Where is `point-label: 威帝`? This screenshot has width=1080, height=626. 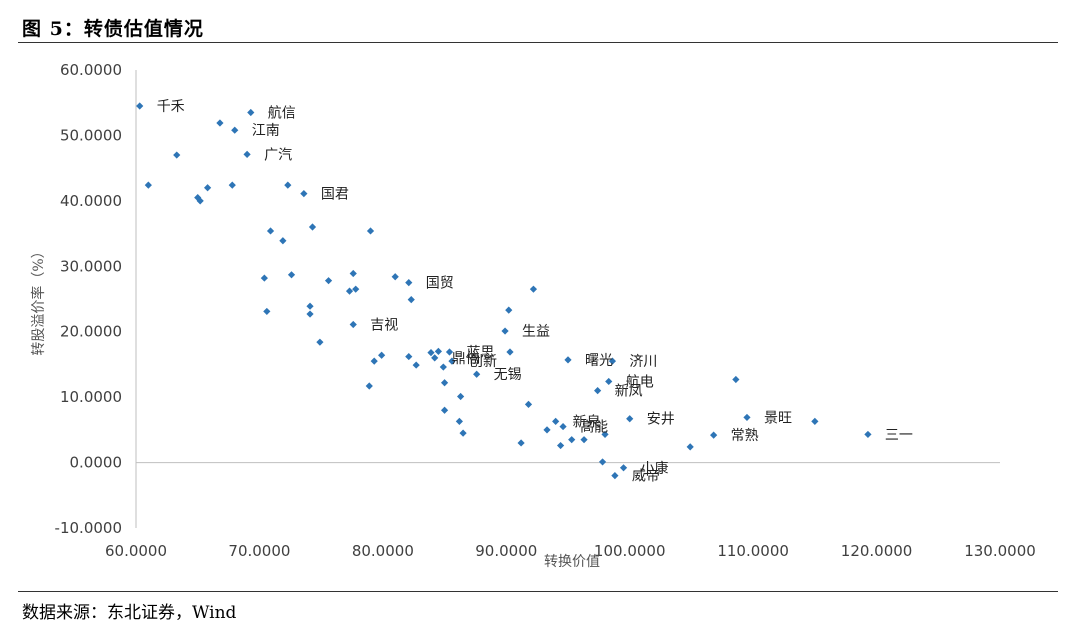
point-label: 威帝 is located at coordinates (646, 477).